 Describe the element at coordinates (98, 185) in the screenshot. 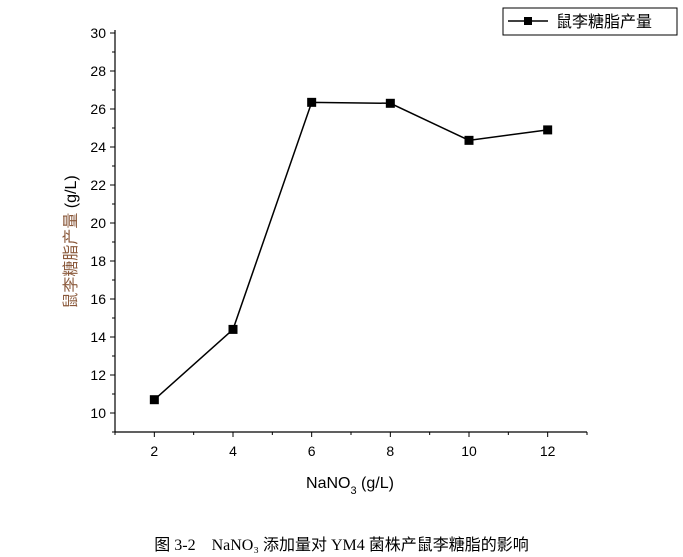

I see `y-tick-label: 22` at that location.